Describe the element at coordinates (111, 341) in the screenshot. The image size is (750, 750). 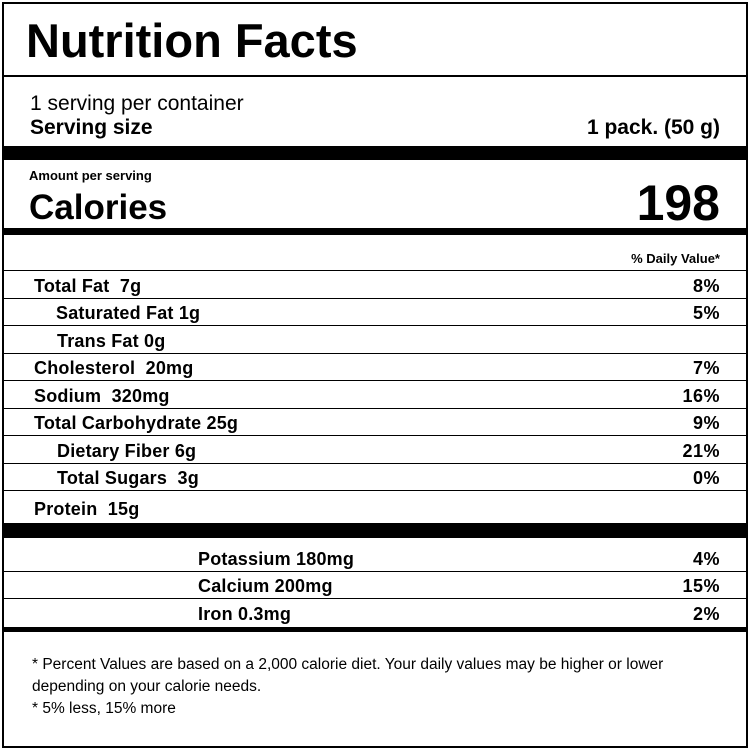
I see `nutrient-name: Trans Fat 0g` at that location.